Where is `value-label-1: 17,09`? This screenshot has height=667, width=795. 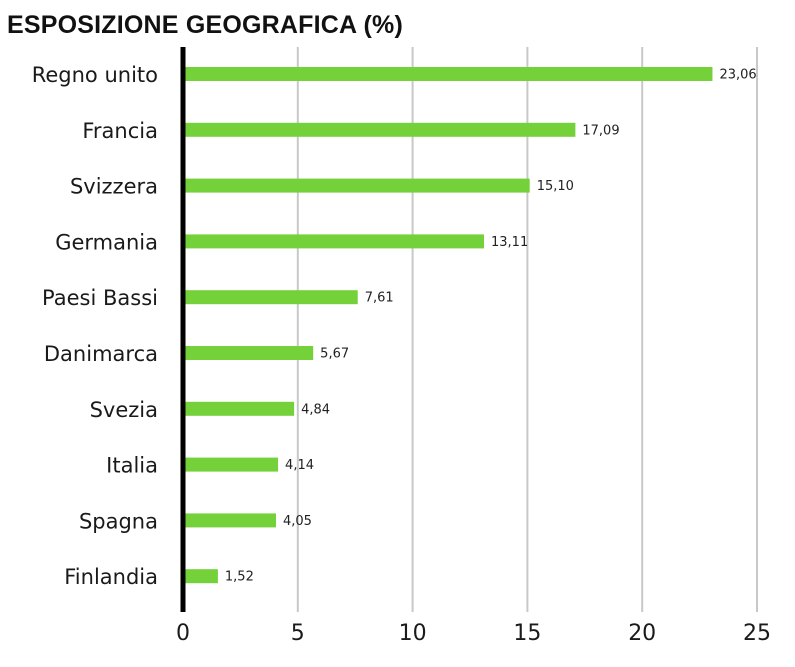
value-label-1: 17,09 is located at coordinates (600, 130).